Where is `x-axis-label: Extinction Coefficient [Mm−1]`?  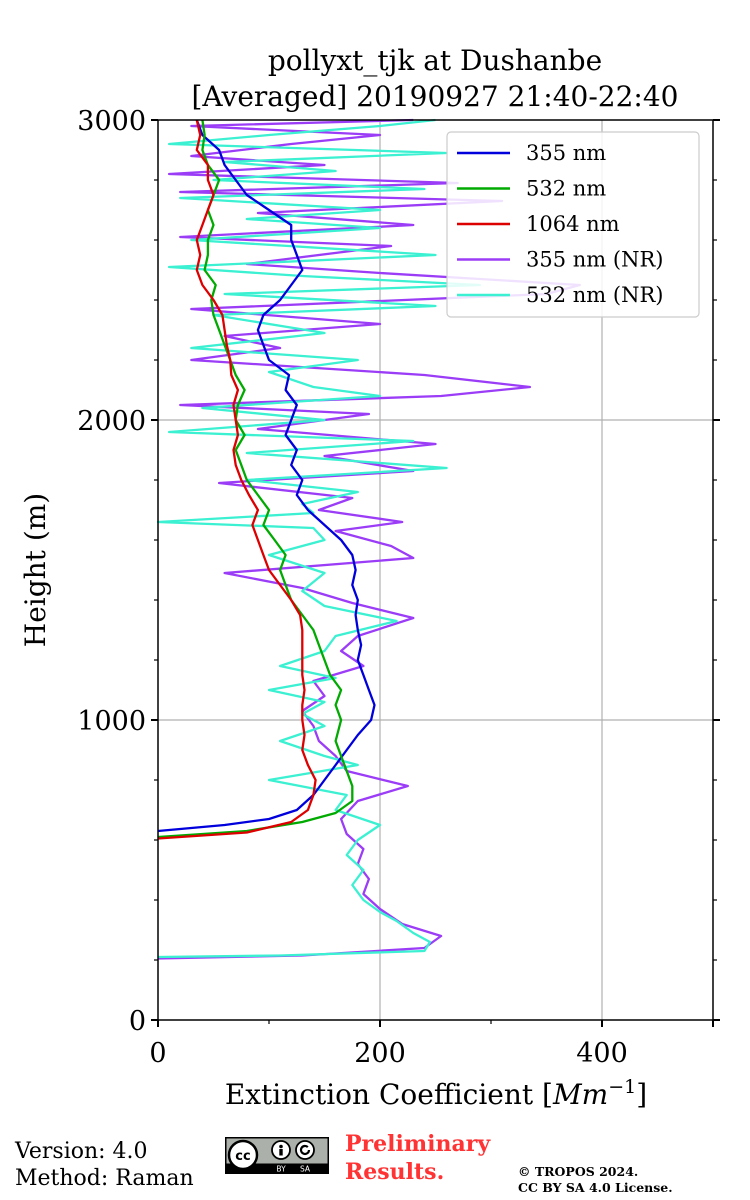
x-axis-label: Extinction Coefficient [Mm−1] is located at coordinates (436, 1093).